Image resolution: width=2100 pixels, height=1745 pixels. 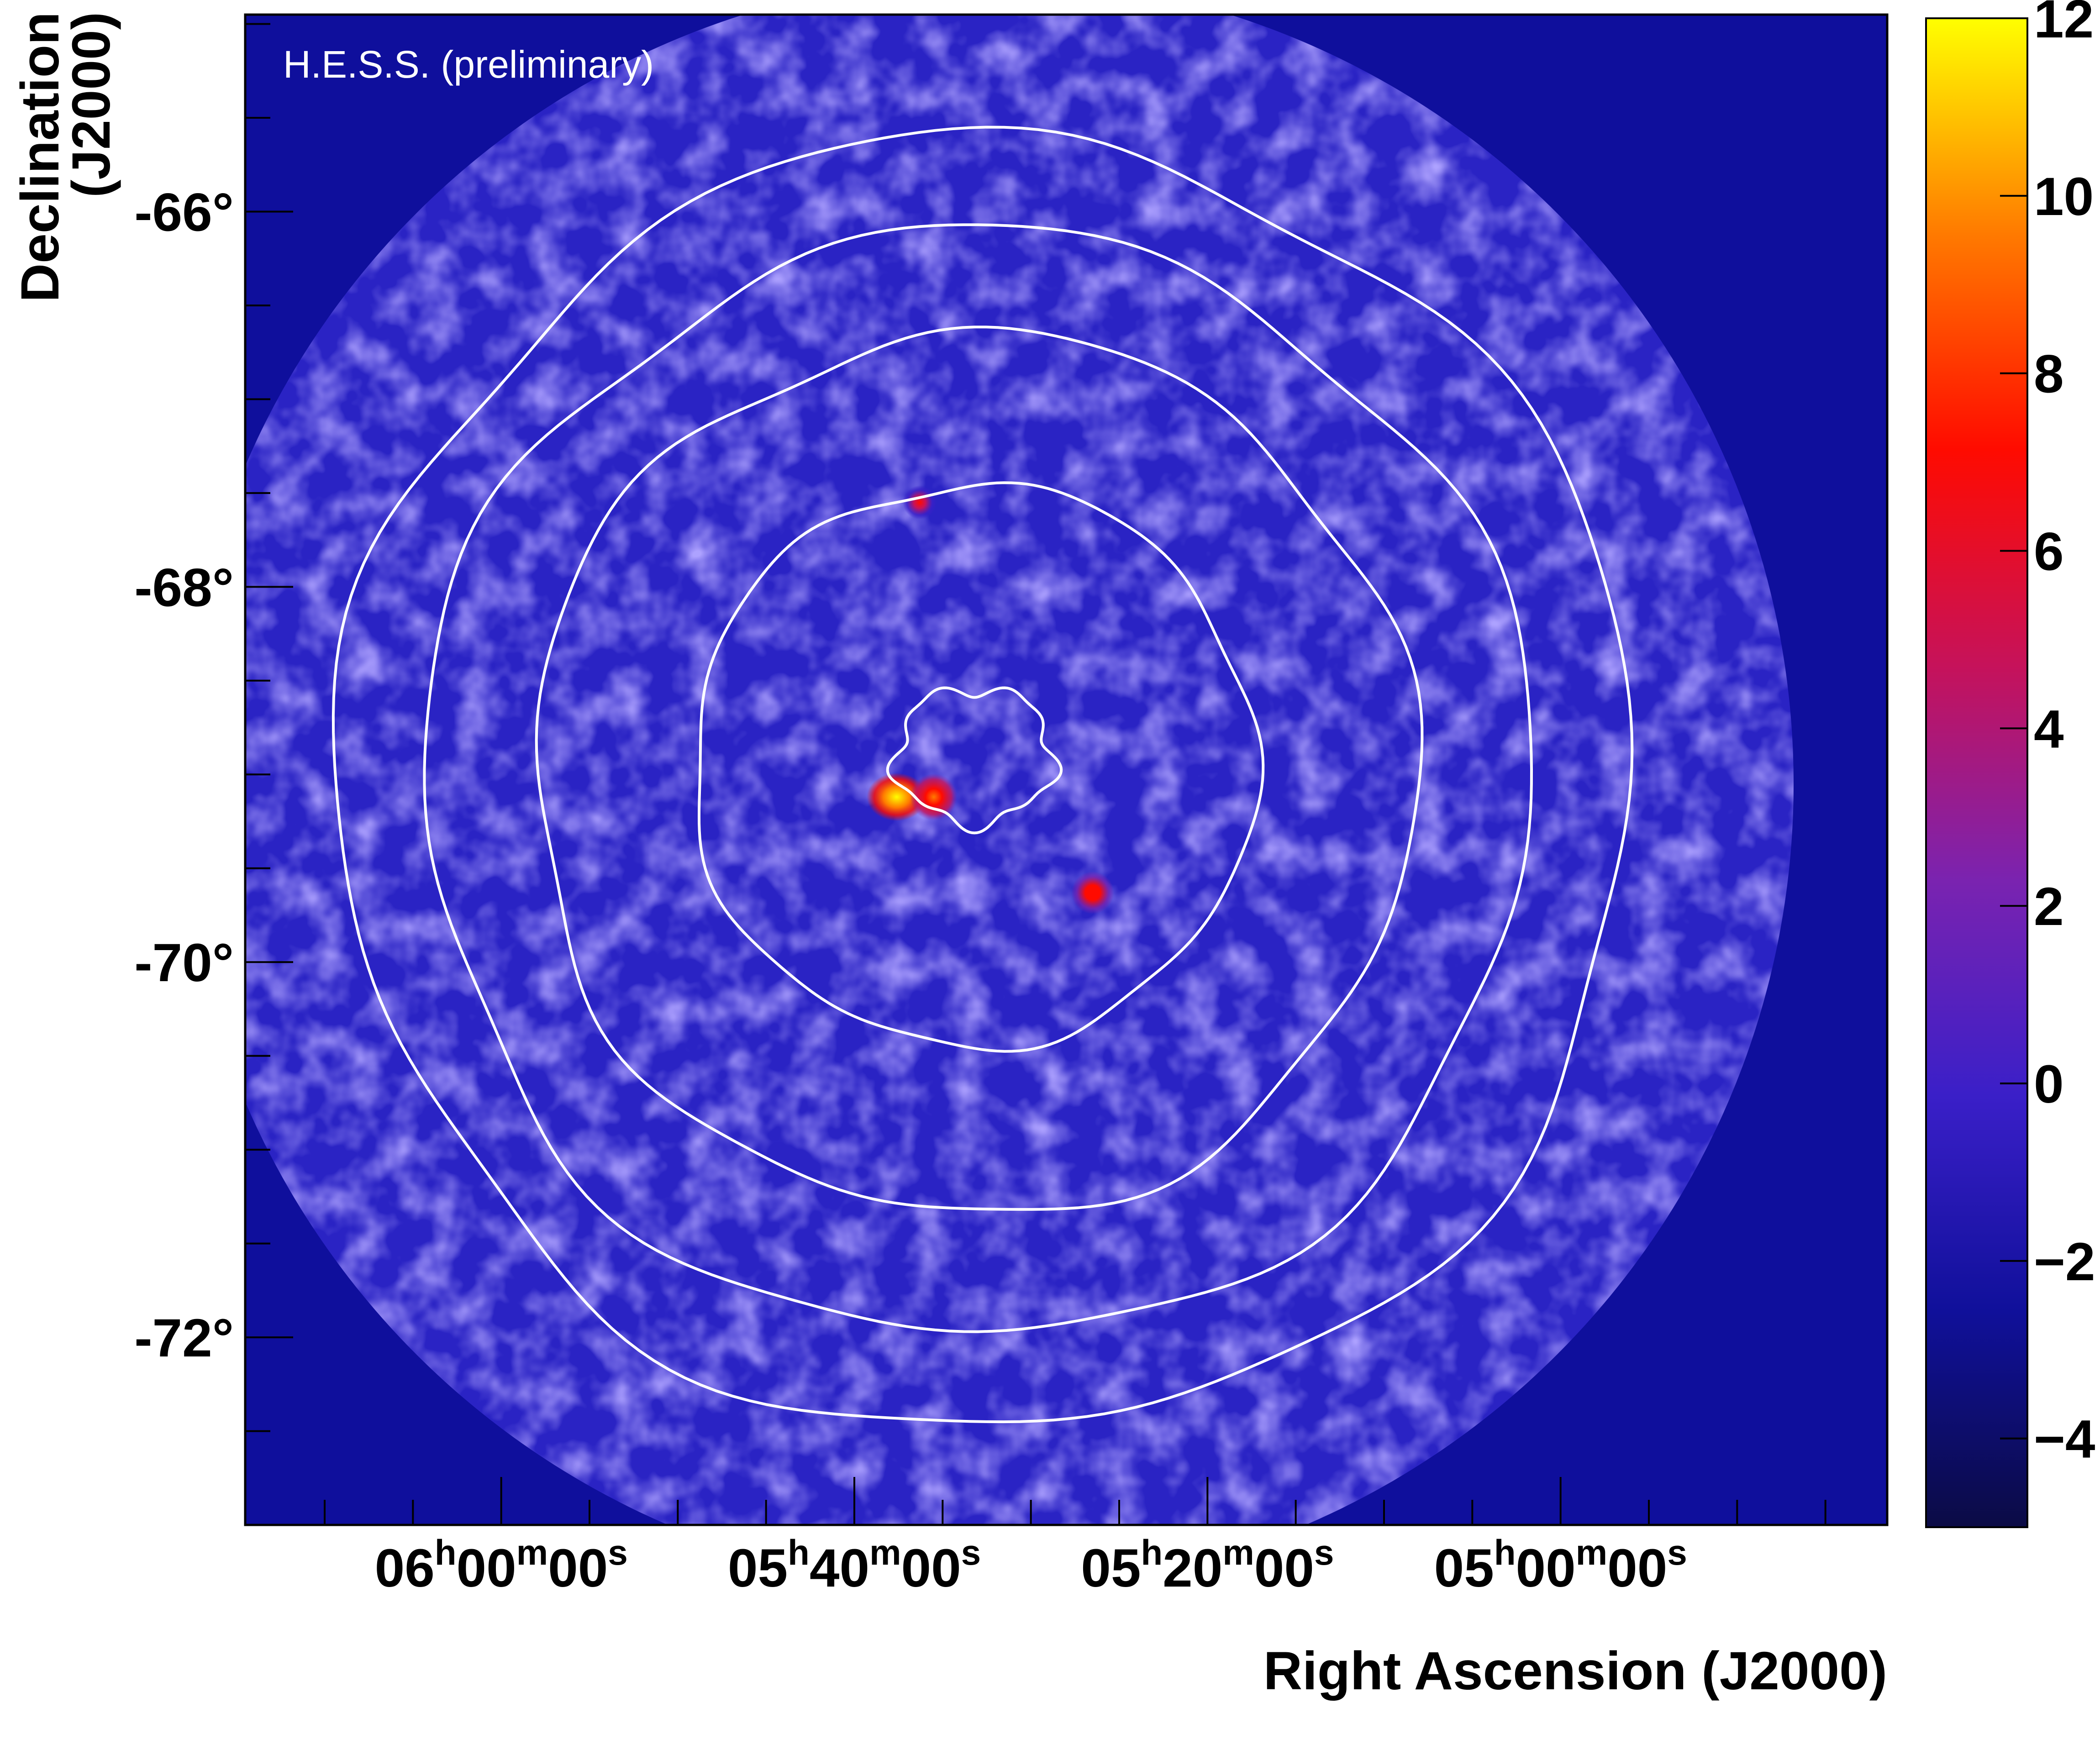 What do you see at coordinates (2049, 729) in the screenshot?
I see `colorbar-tick-label-4: 4` at bounding box center [2049, 729].